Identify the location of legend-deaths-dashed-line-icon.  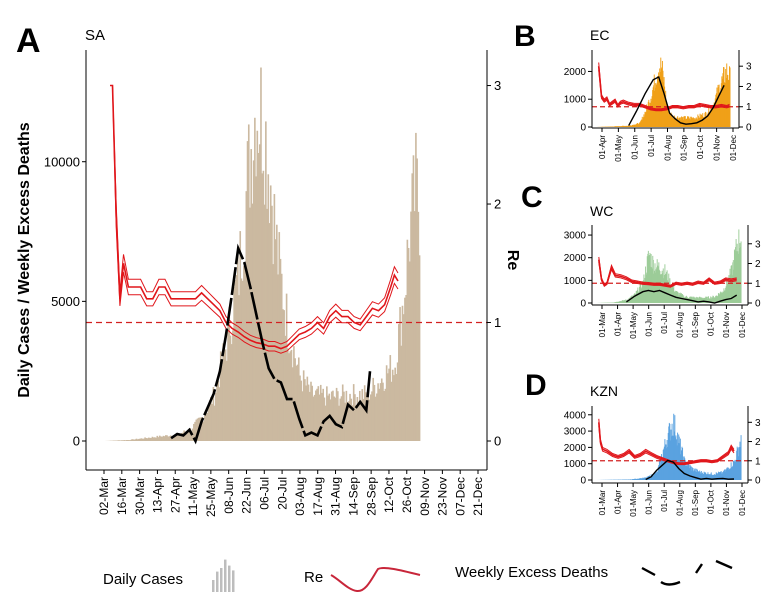
(687, 572).